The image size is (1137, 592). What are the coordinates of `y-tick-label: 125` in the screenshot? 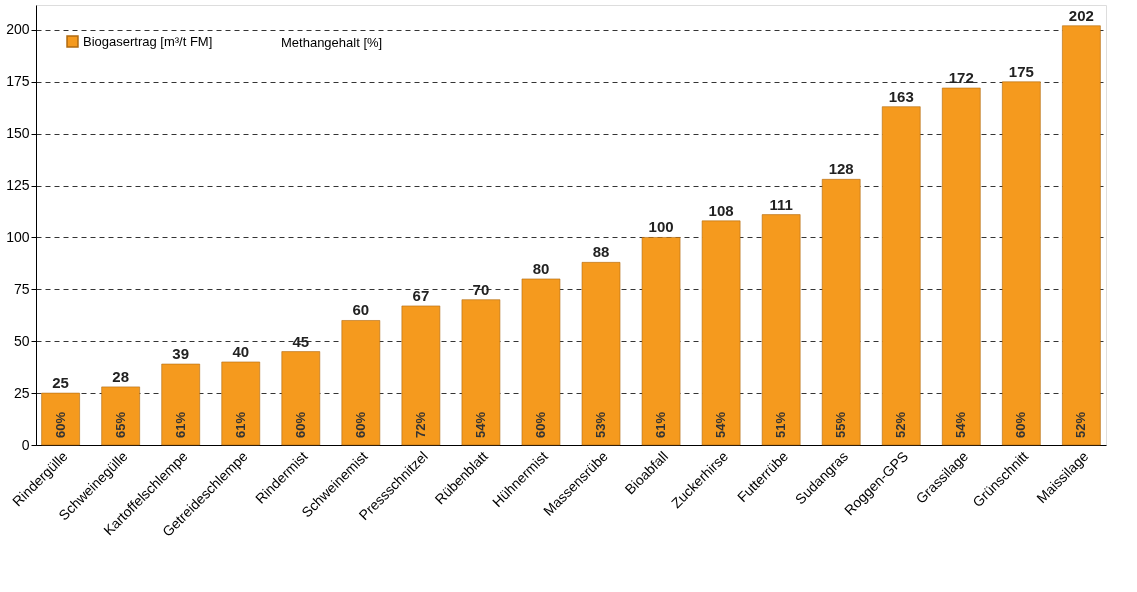 It's located at (18, 185).